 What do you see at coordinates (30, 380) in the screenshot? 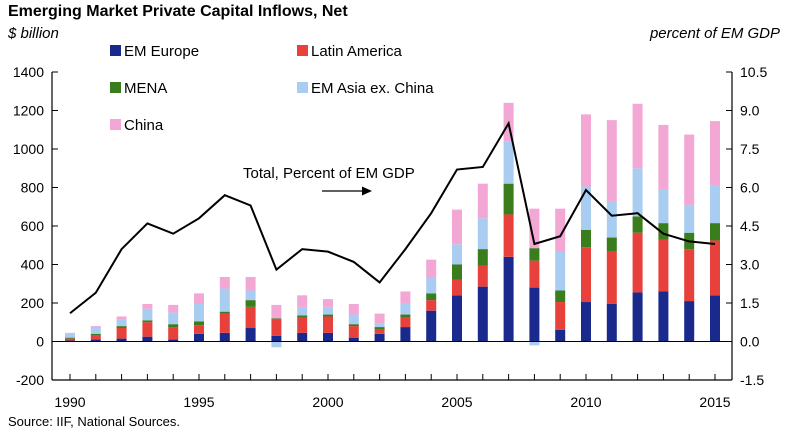
I see `left-tick-label: -200` at bounding box center [30, 380].